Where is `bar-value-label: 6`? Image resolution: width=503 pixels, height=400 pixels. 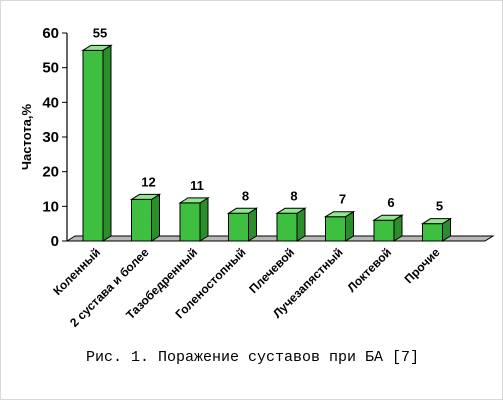 bar-value-label: 6 is located at coordinates (390, 202).